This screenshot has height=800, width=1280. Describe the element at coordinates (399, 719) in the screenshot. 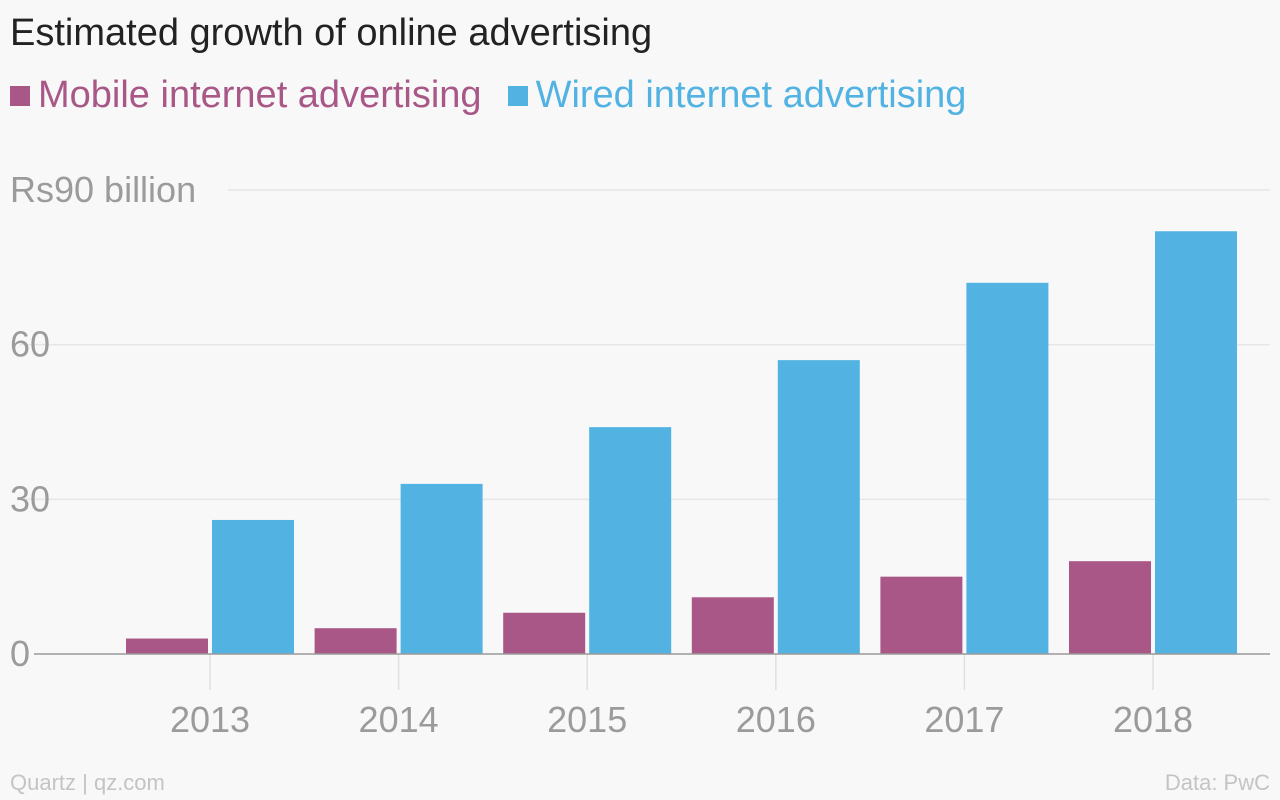

I see `x-tick-label: 2014` at that location.